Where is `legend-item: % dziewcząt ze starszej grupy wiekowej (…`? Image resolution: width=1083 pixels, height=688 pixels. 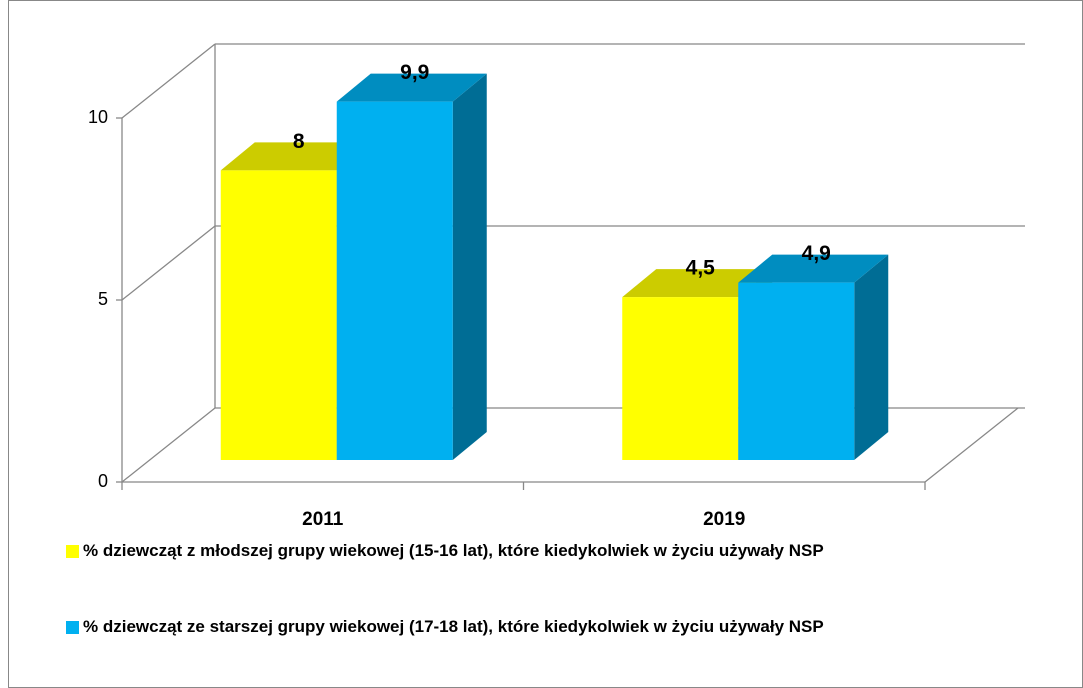 legend-item: % dziewcząt ze starszej grupy wiekowej (… is located at coordinates (561, 627).